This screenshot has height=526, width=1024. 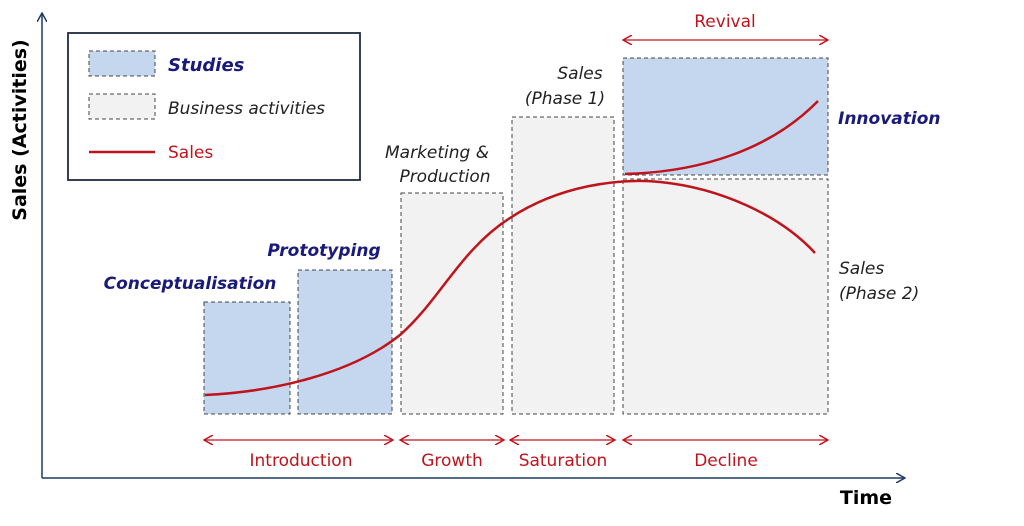 What do you see at coordinates (345, 342) in the screenshot?
I see `prototyping-box` at bounding box center [345, 342].